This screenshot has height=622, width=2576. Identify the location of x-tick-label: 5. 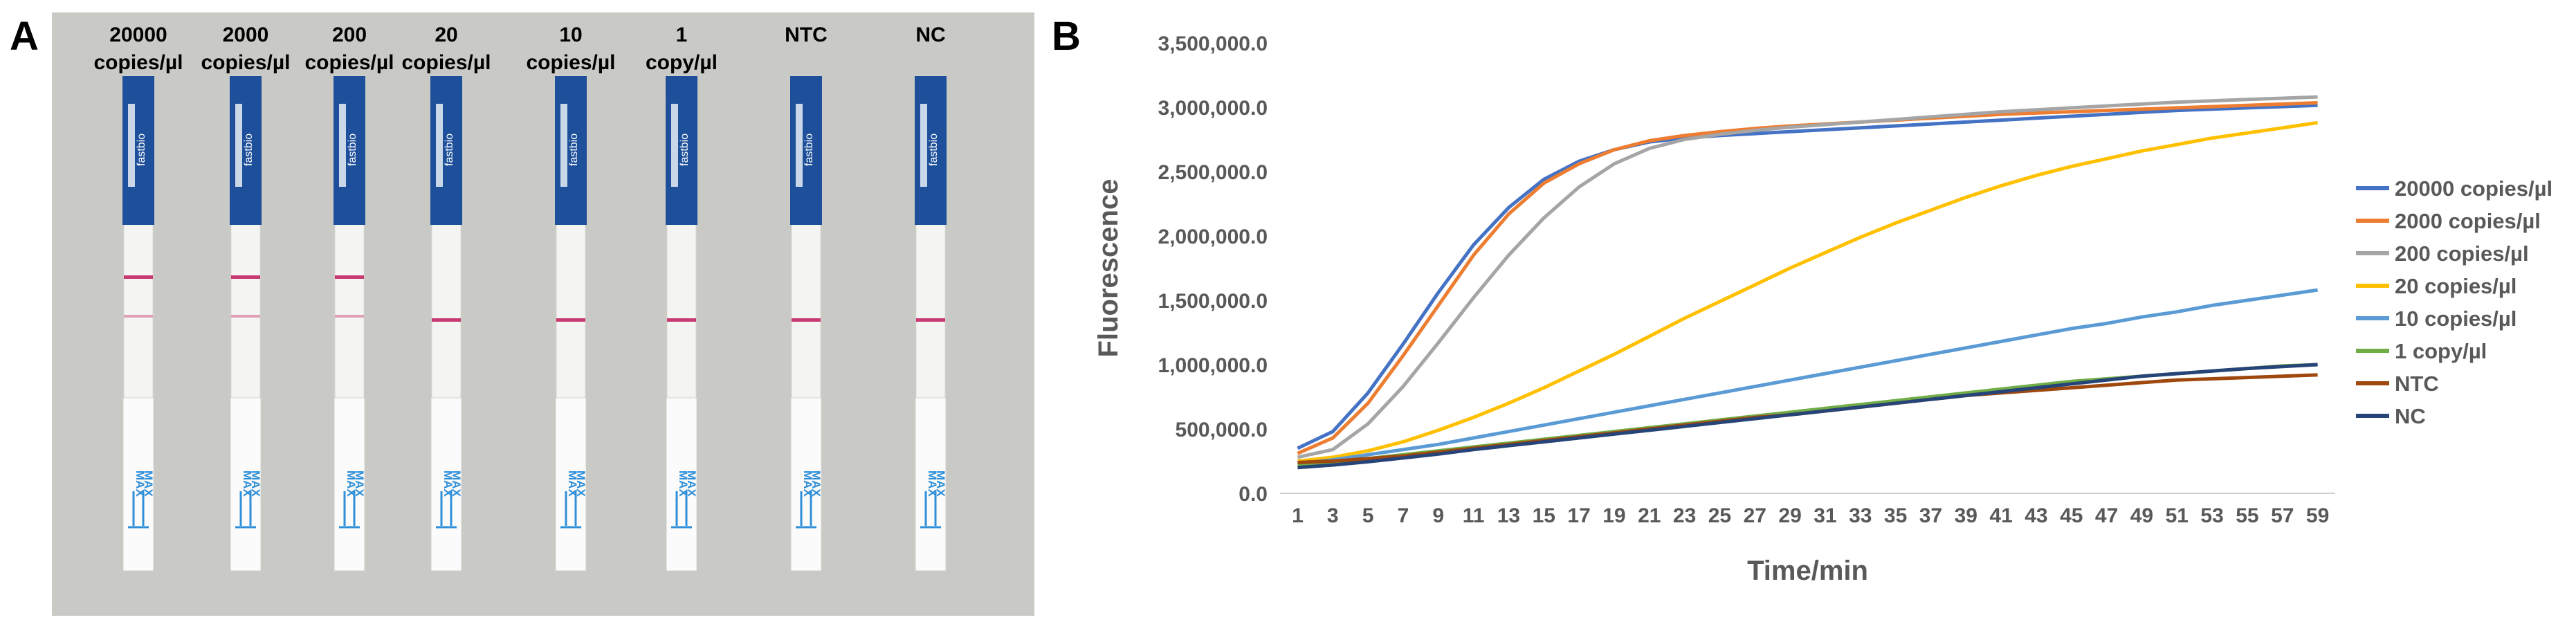
(1368, 516).